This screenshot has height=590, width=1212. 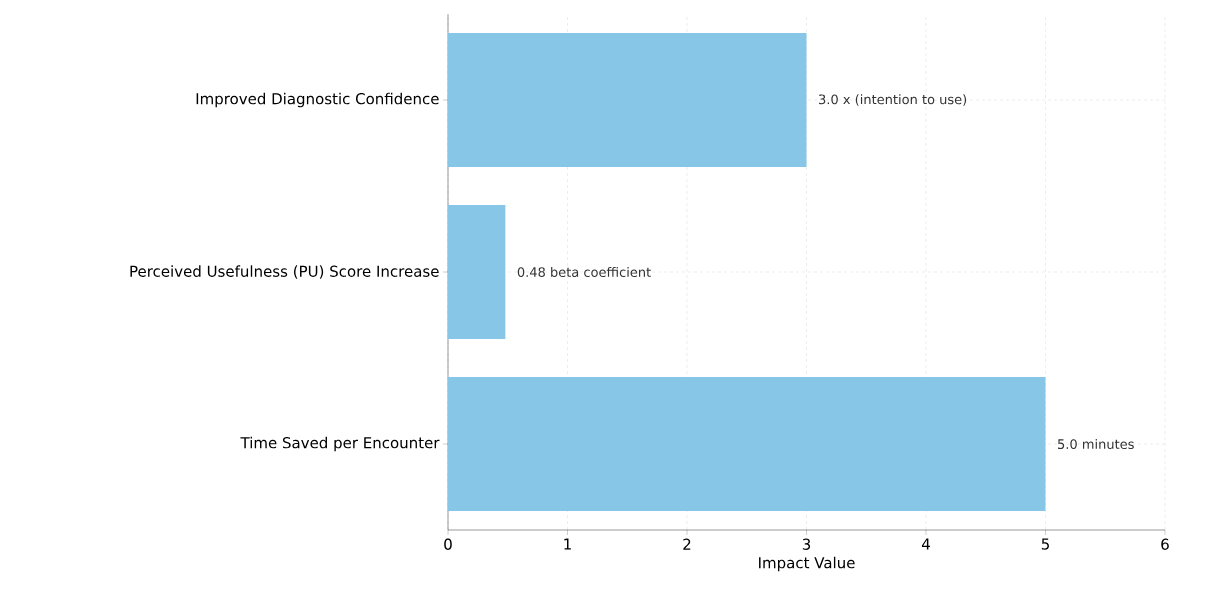 What do you see at coordinates (317, 100) in the screenshot?
I see `y-tick-label: Improved Diagnostic Confidence` at bounding box center [317, 100].